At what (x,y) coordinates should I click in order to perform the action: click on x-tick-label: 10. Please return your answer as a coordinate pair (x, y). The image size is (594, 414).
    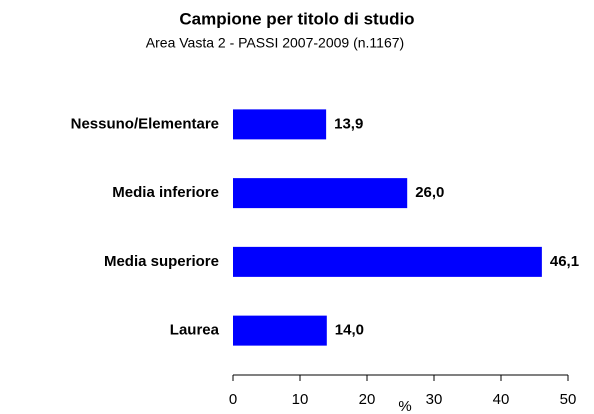
    Looking at the image, I should click on (300, 399).